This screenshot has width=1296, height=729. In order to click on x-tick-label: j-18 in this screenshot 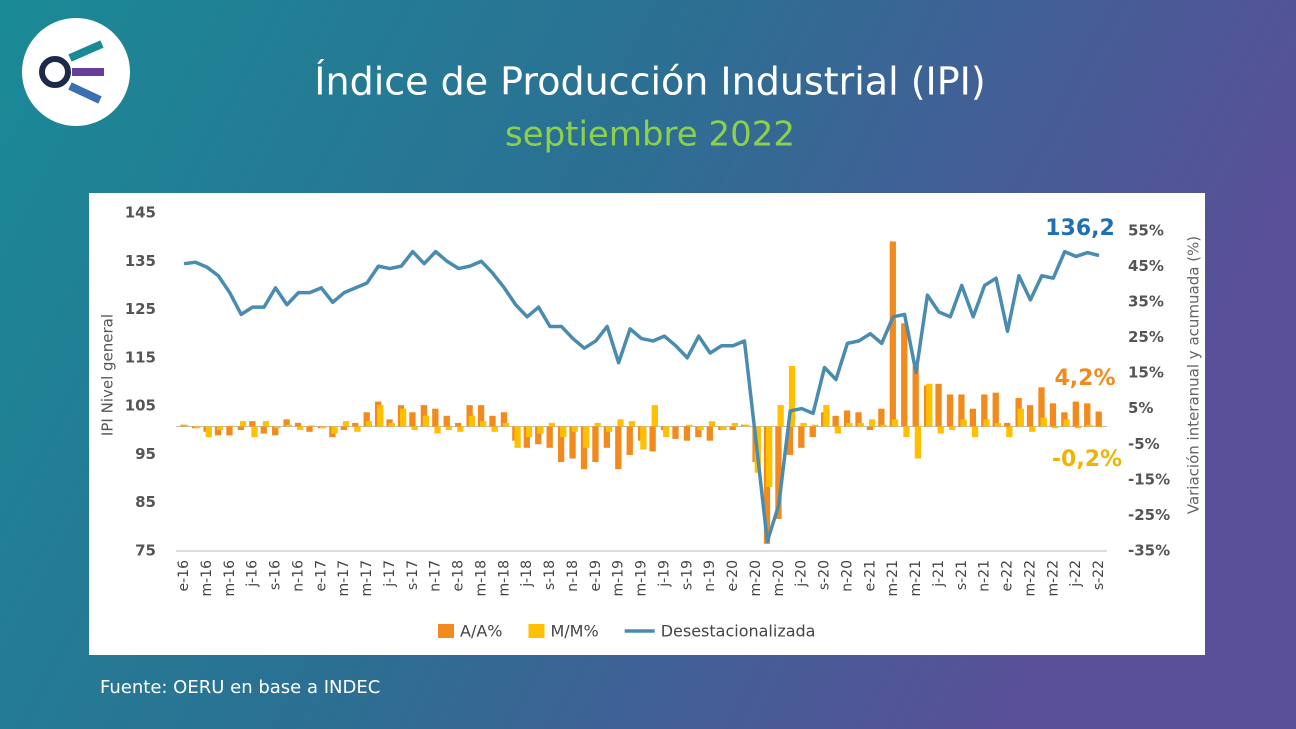, I will do `click(527, 574)`.